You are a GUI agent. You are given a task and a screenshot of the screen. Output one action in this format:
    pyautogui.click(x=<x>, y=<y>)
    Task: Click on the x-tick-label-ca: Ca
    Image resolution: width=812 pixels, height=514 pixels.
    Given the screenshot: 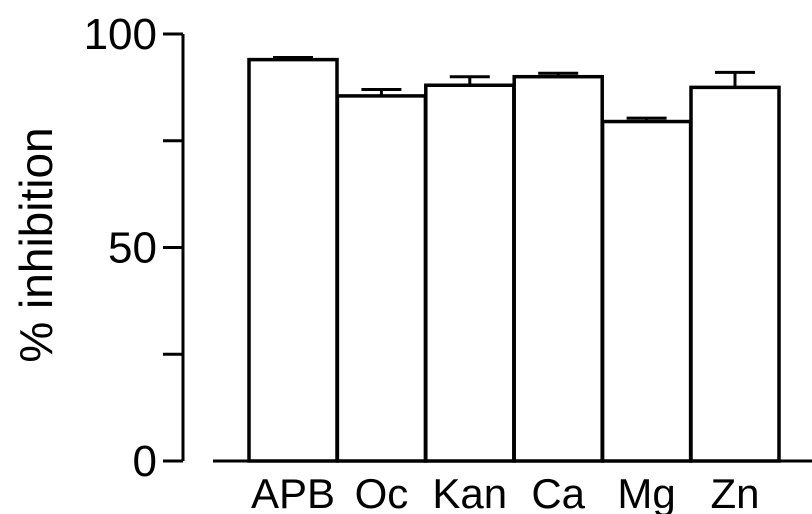 What is the action you would take?
    pyautogui.click(x=558, y=492)
    